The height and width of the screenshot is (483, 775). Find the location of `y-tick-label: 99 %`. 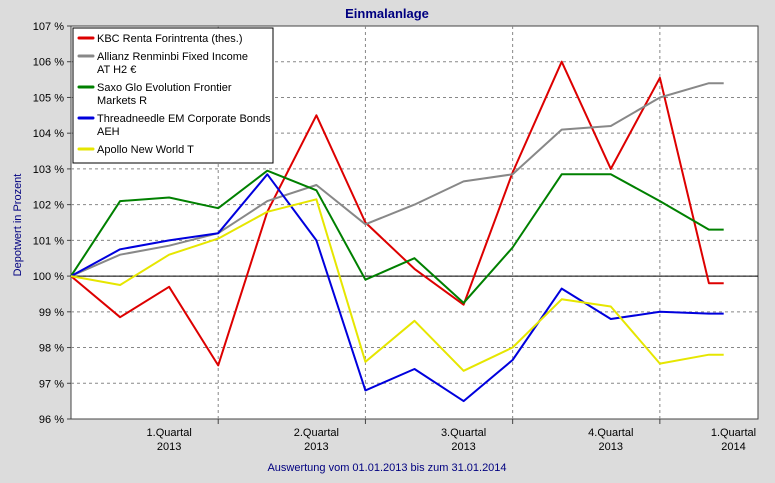

y-tick-label: 99 % is located at coordinates (51, 313).